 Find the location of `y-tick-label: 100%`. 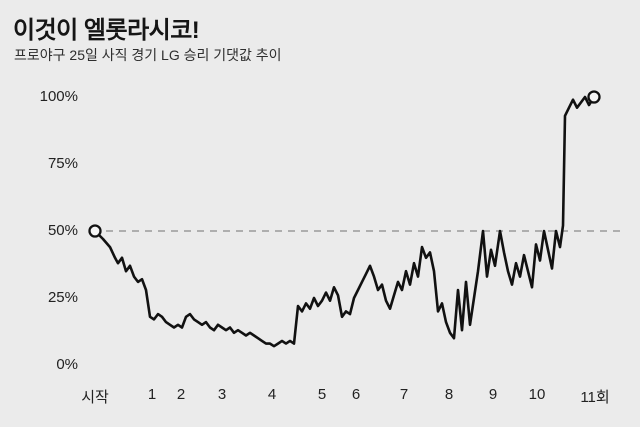

y-tick-label: 100% is located at coordinates (58, 96).